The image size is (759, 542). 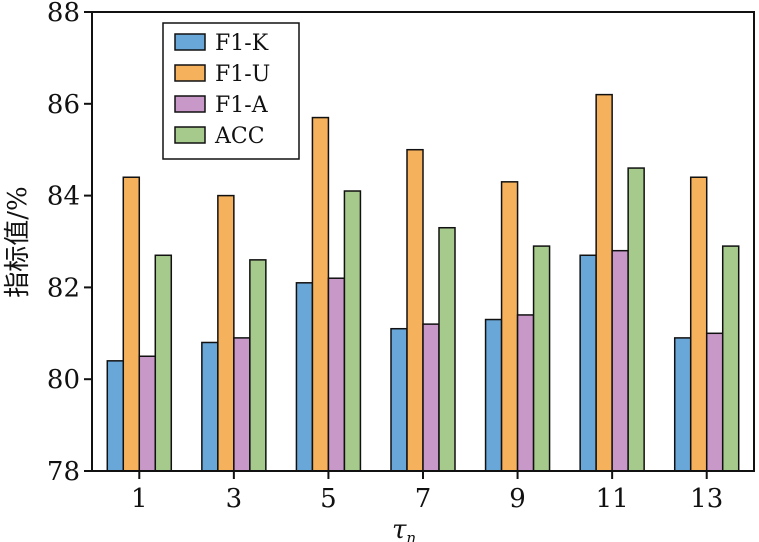 What do you see at coordinates (63, 105) in the screenshot?
I see `y-tick-label: 86` at bounding box center [63, 105].